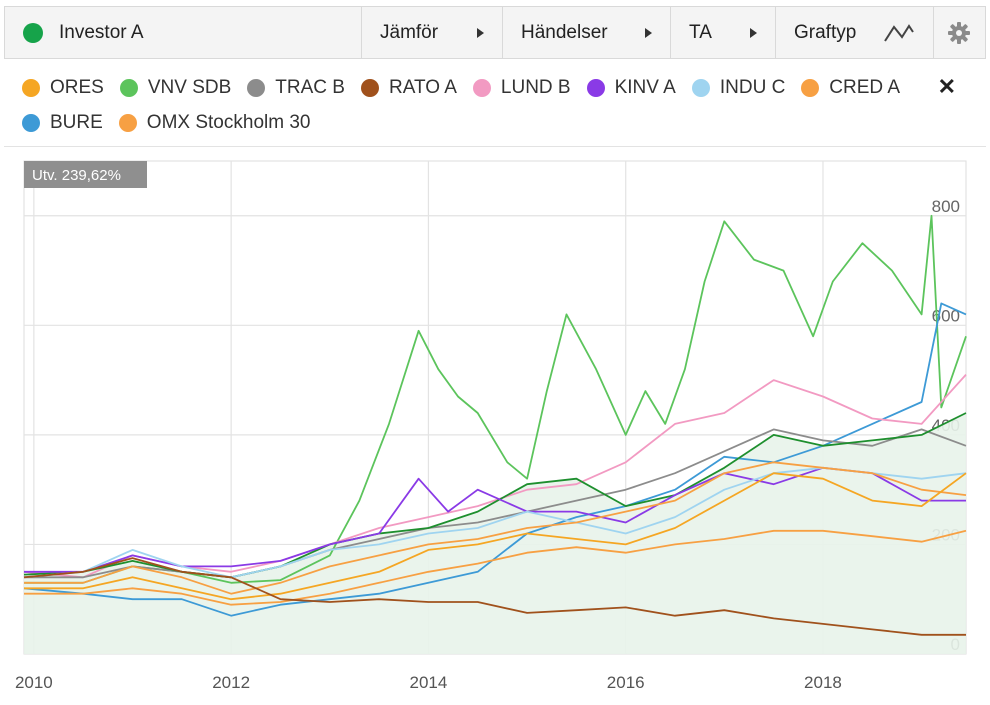 The width and height of the screenshot is (990, 705). I want to click on close-compare-button: ✕, so click(946, 86).